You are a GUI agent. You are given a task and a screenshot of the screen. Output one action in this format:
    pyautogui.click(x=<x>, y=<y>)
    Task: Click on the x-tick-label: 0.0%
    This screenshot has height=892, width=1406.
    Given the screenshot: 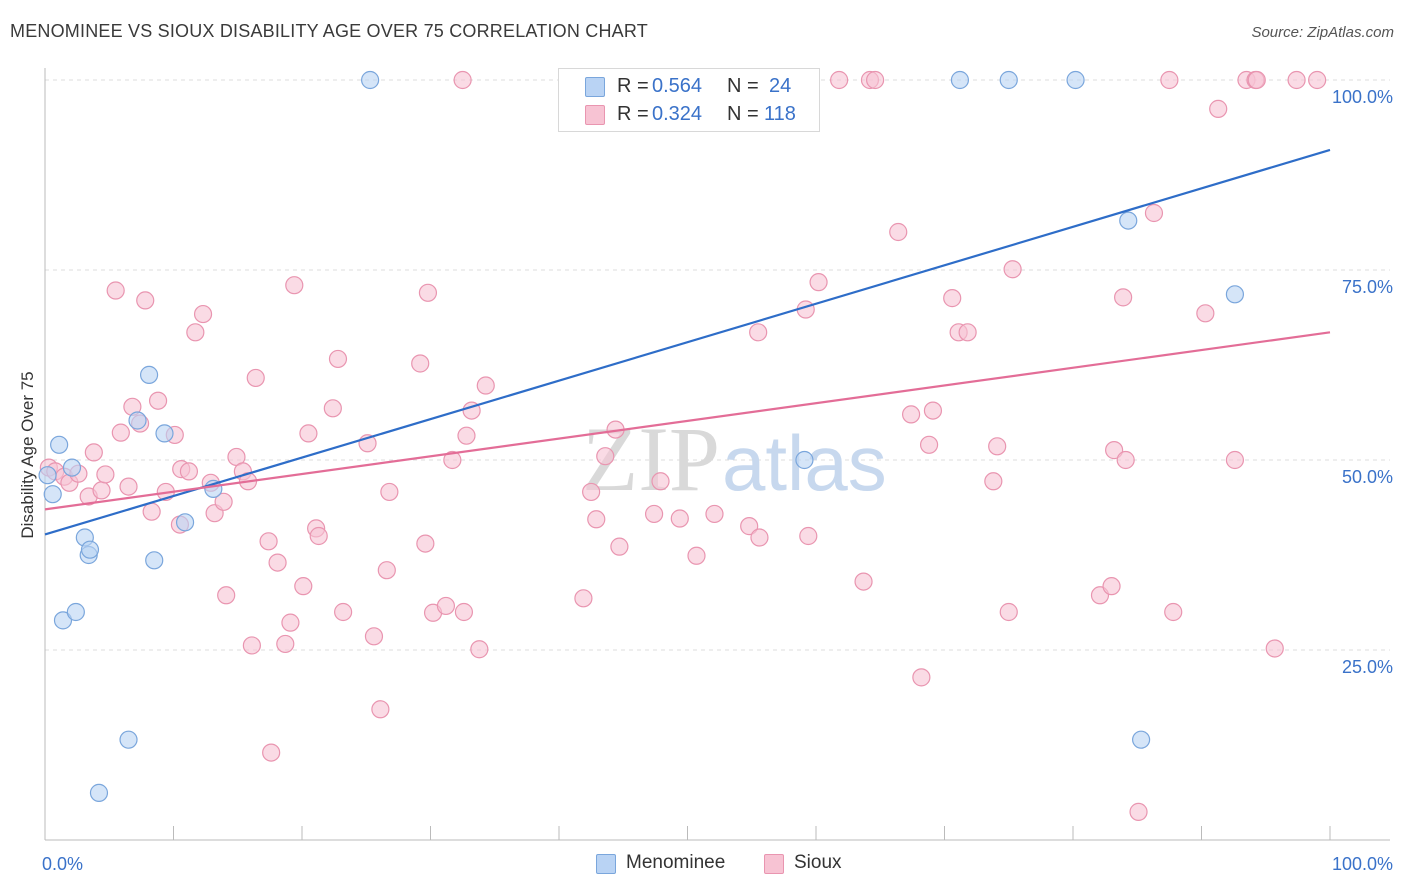 What is the action you would take?
    pyautogui.click(x=62, y=864)
    